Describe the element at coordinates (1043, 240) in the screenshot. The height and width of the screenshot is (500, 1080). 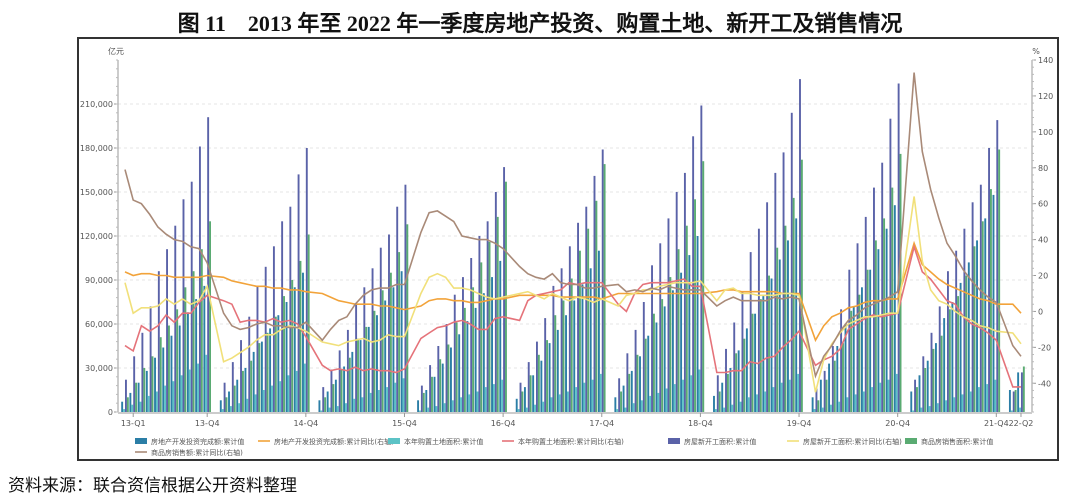
I see `right-tick-label: 40` at that location.